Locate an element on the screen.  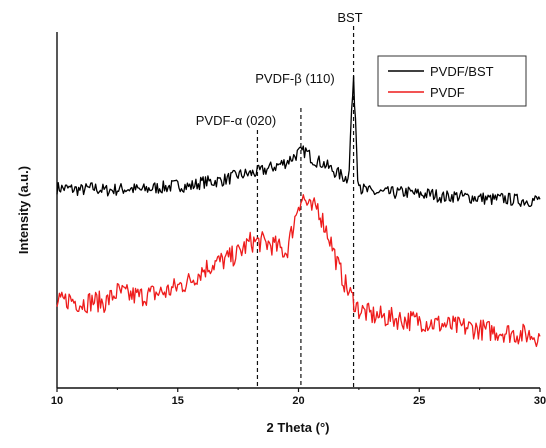
x-tick-label: 15 is located at coordinates (178, 401).